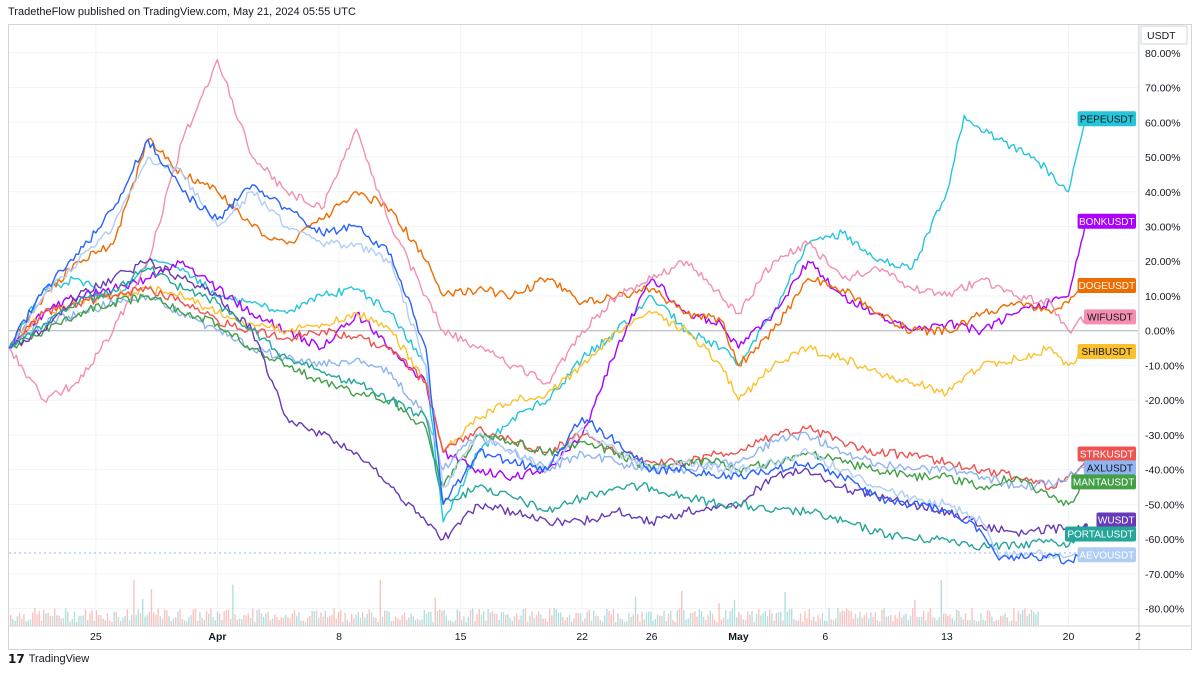 The image size is (1200, 673). Describe the element at coordinates (1110, 468) in the screenshot. I see `series-tag-label: AXLUSDT` at that location.